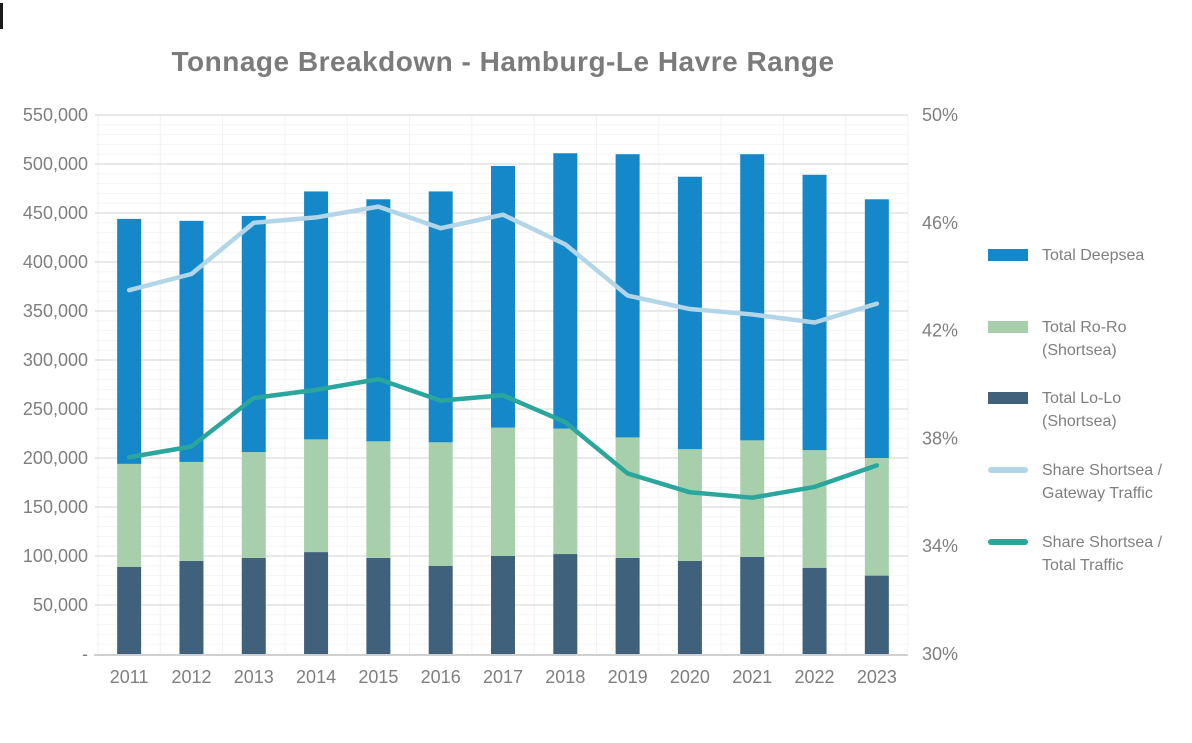 The image size is (1192, 743). Describe the element at coordinates (55, 213) in the screenshot. I see `left-axis-label: 450,000` at that location.